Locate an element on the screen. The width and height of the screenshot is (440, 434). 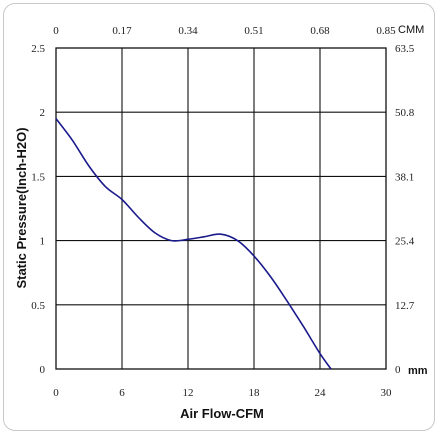
y-tick-label: 1.5 is located at coordinates (38, 177).